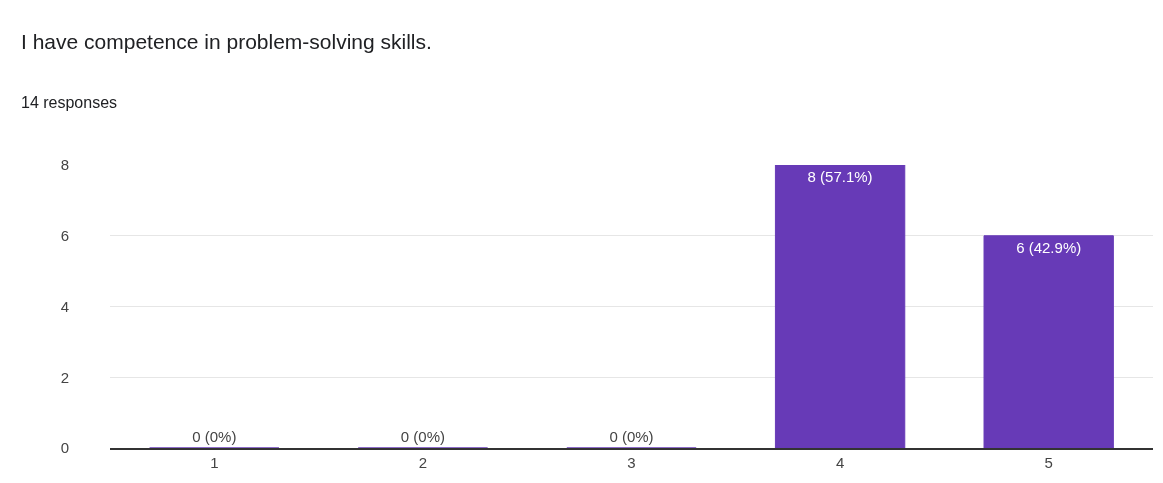 This screenshot has width=1163, height=483. I want to click on y-tick-label: 0, so click(64, 448).